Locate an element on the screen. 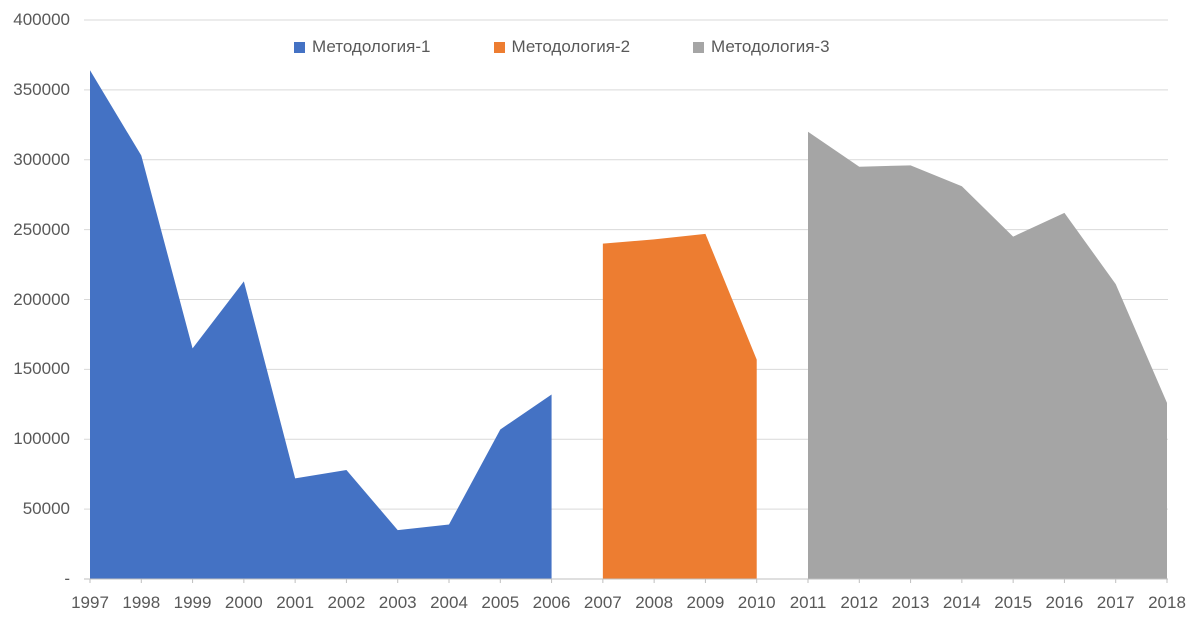  legend-item-methodology-1: Методология-1 is located at coordinates (362, 47).